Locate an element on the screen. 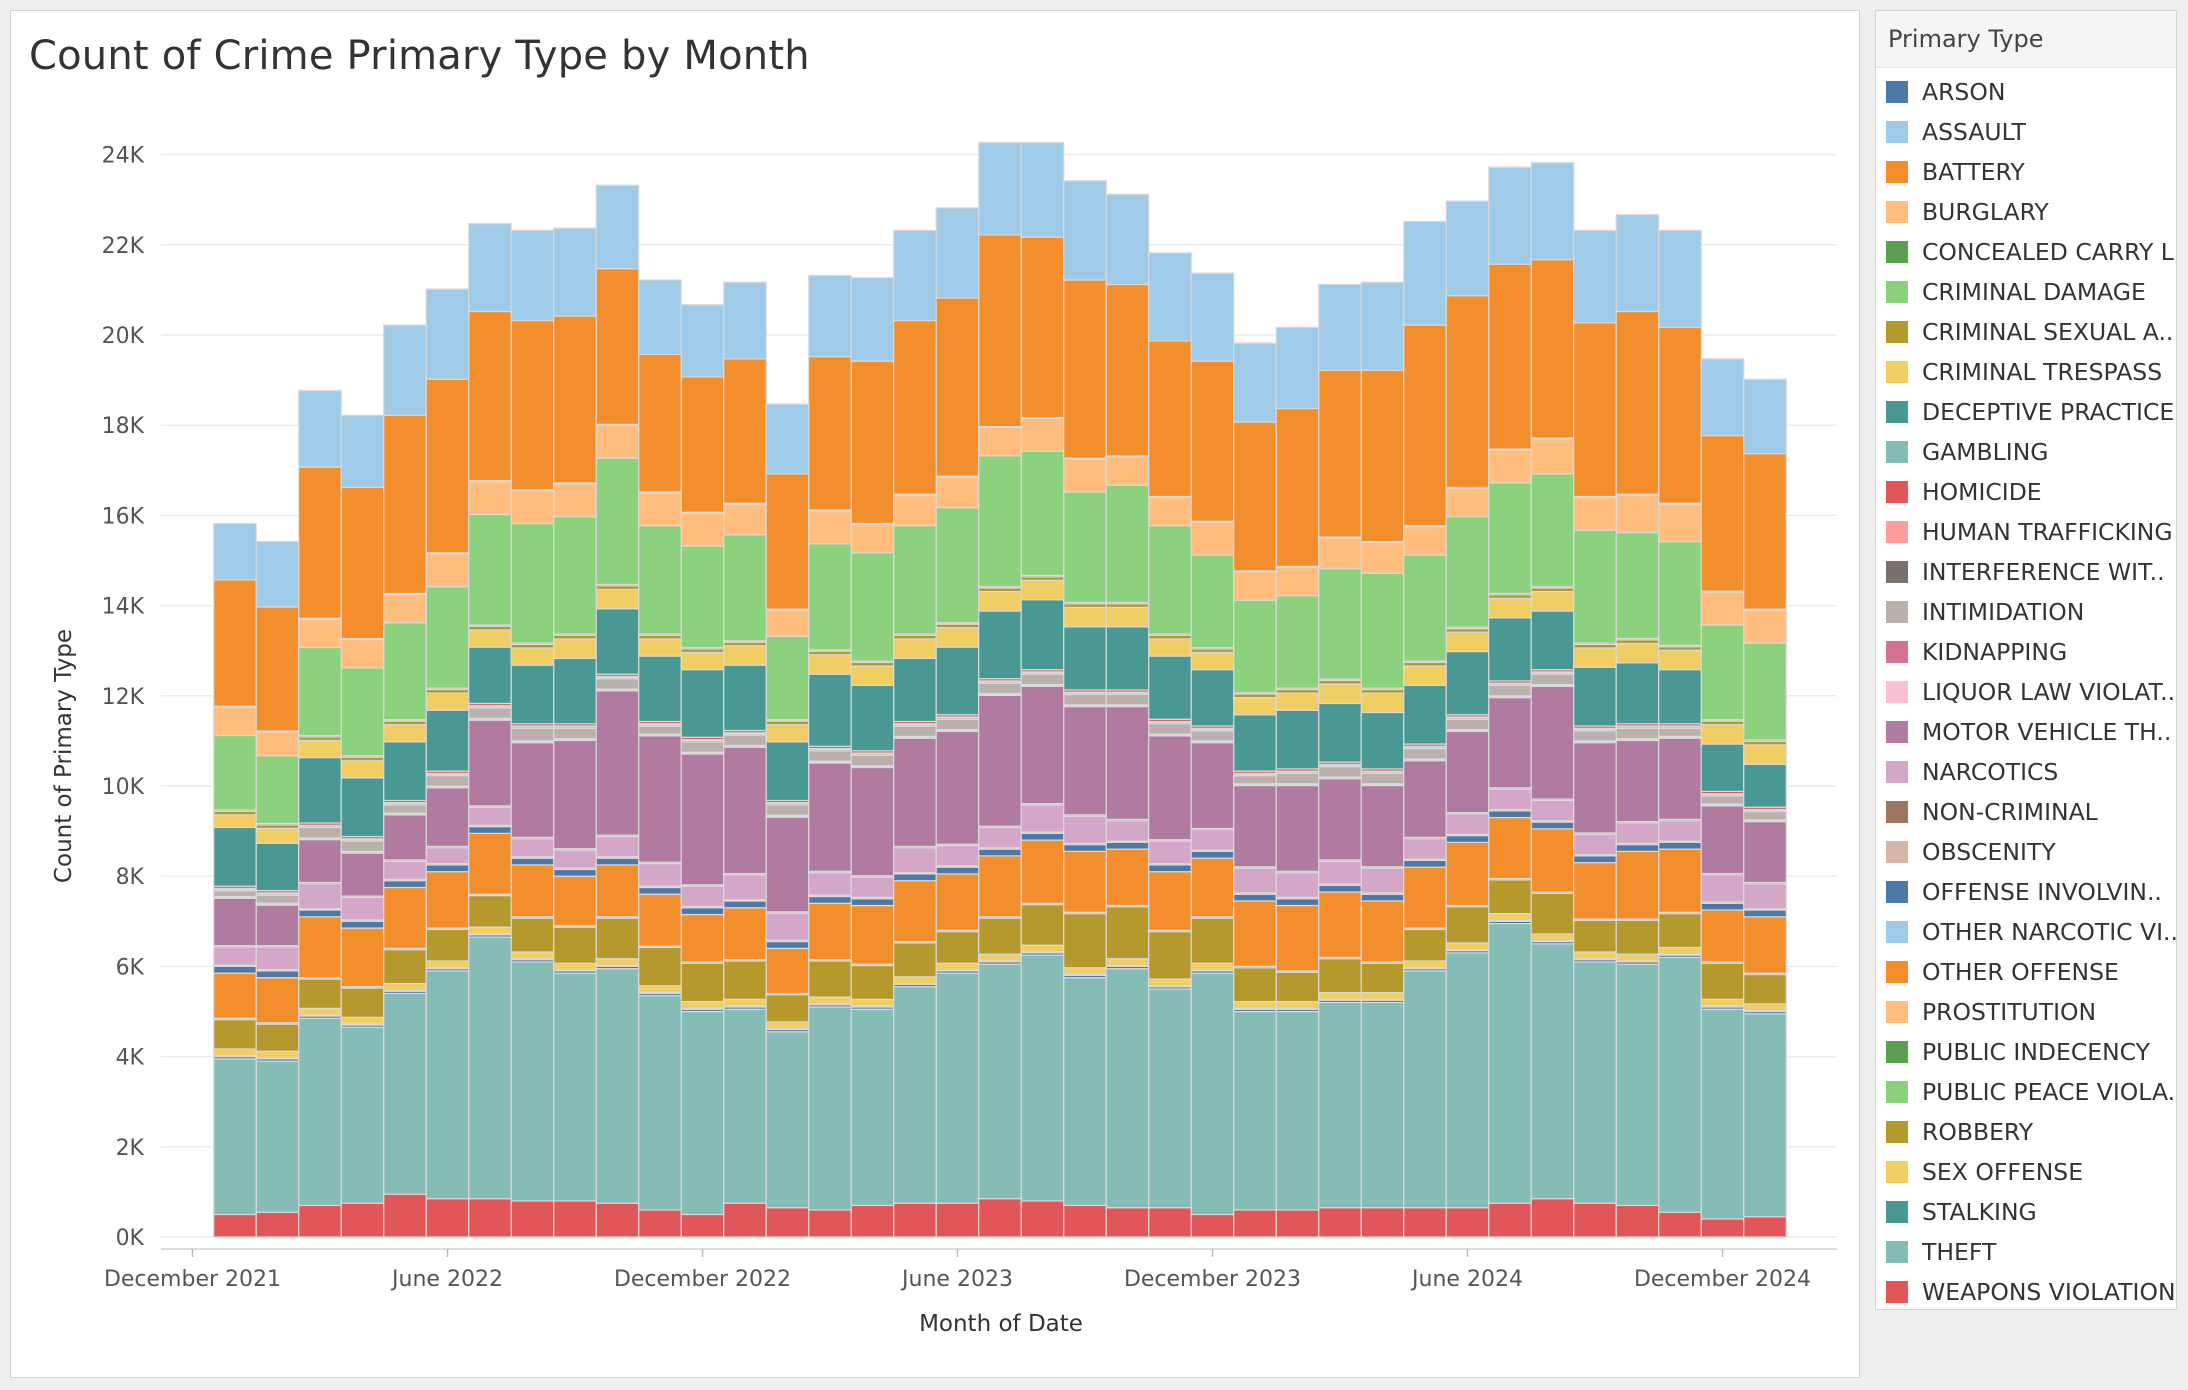  legend-item: DECEPTIVE PRACTICE is located at coordinates (2026, 412).